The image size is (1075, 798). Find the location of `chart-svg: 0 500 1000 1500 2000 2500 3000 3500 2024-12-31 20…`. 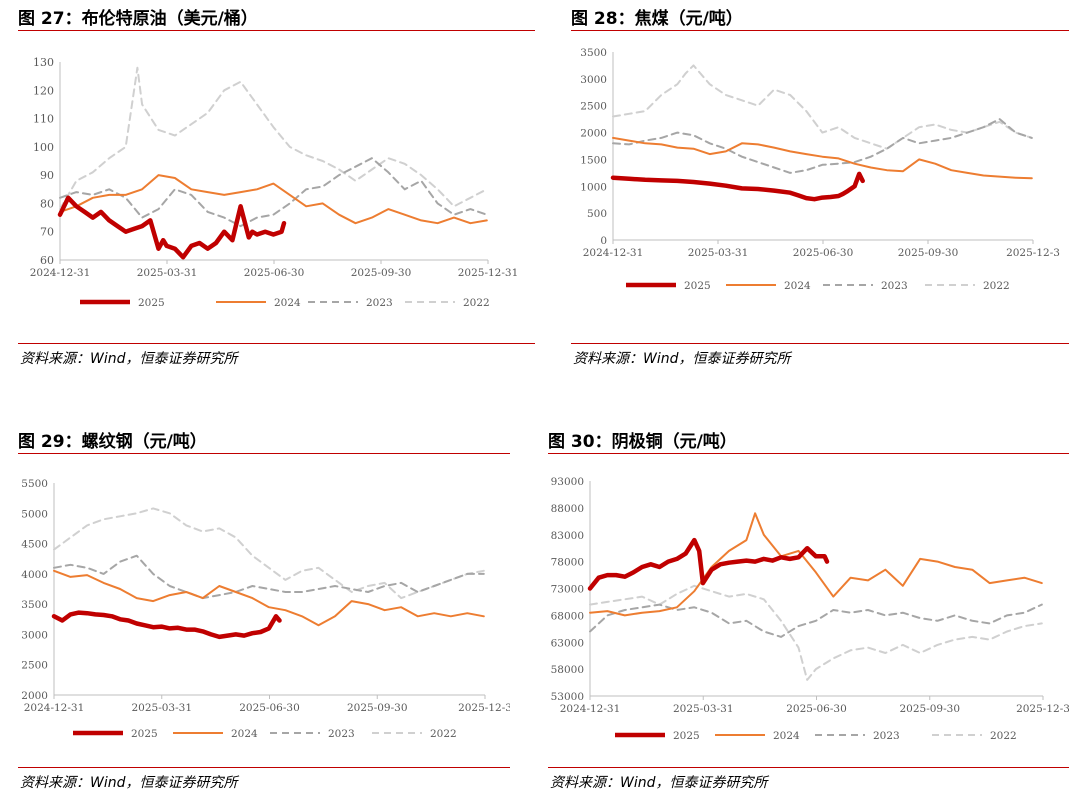

chart-svg: 0 500 1000 1500 2000 2500 3000 3500 2024-12-31 20… is located at coordinates (820, 169).